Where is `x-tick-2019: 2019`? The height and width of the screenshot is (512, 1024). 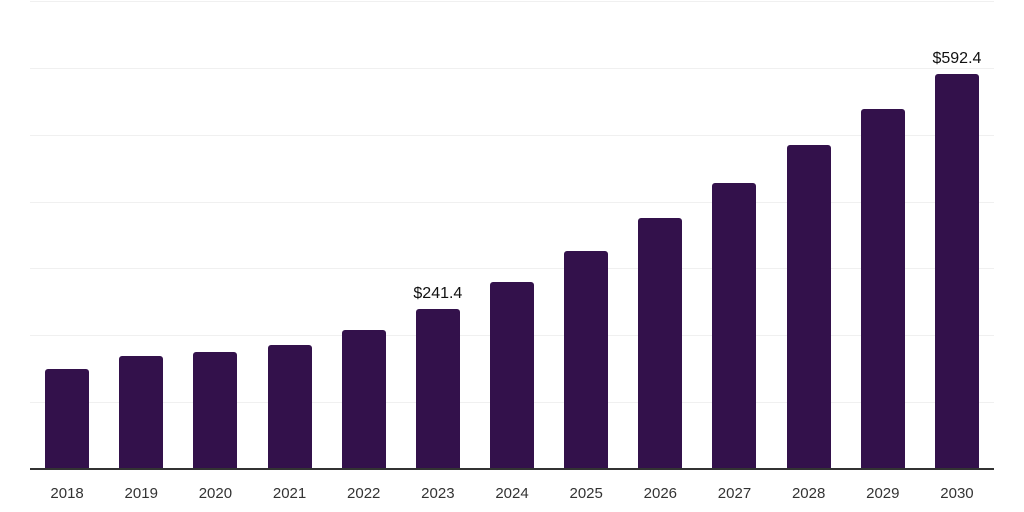
x-tick-2019: 2019 is located at coordinates (141, 493).